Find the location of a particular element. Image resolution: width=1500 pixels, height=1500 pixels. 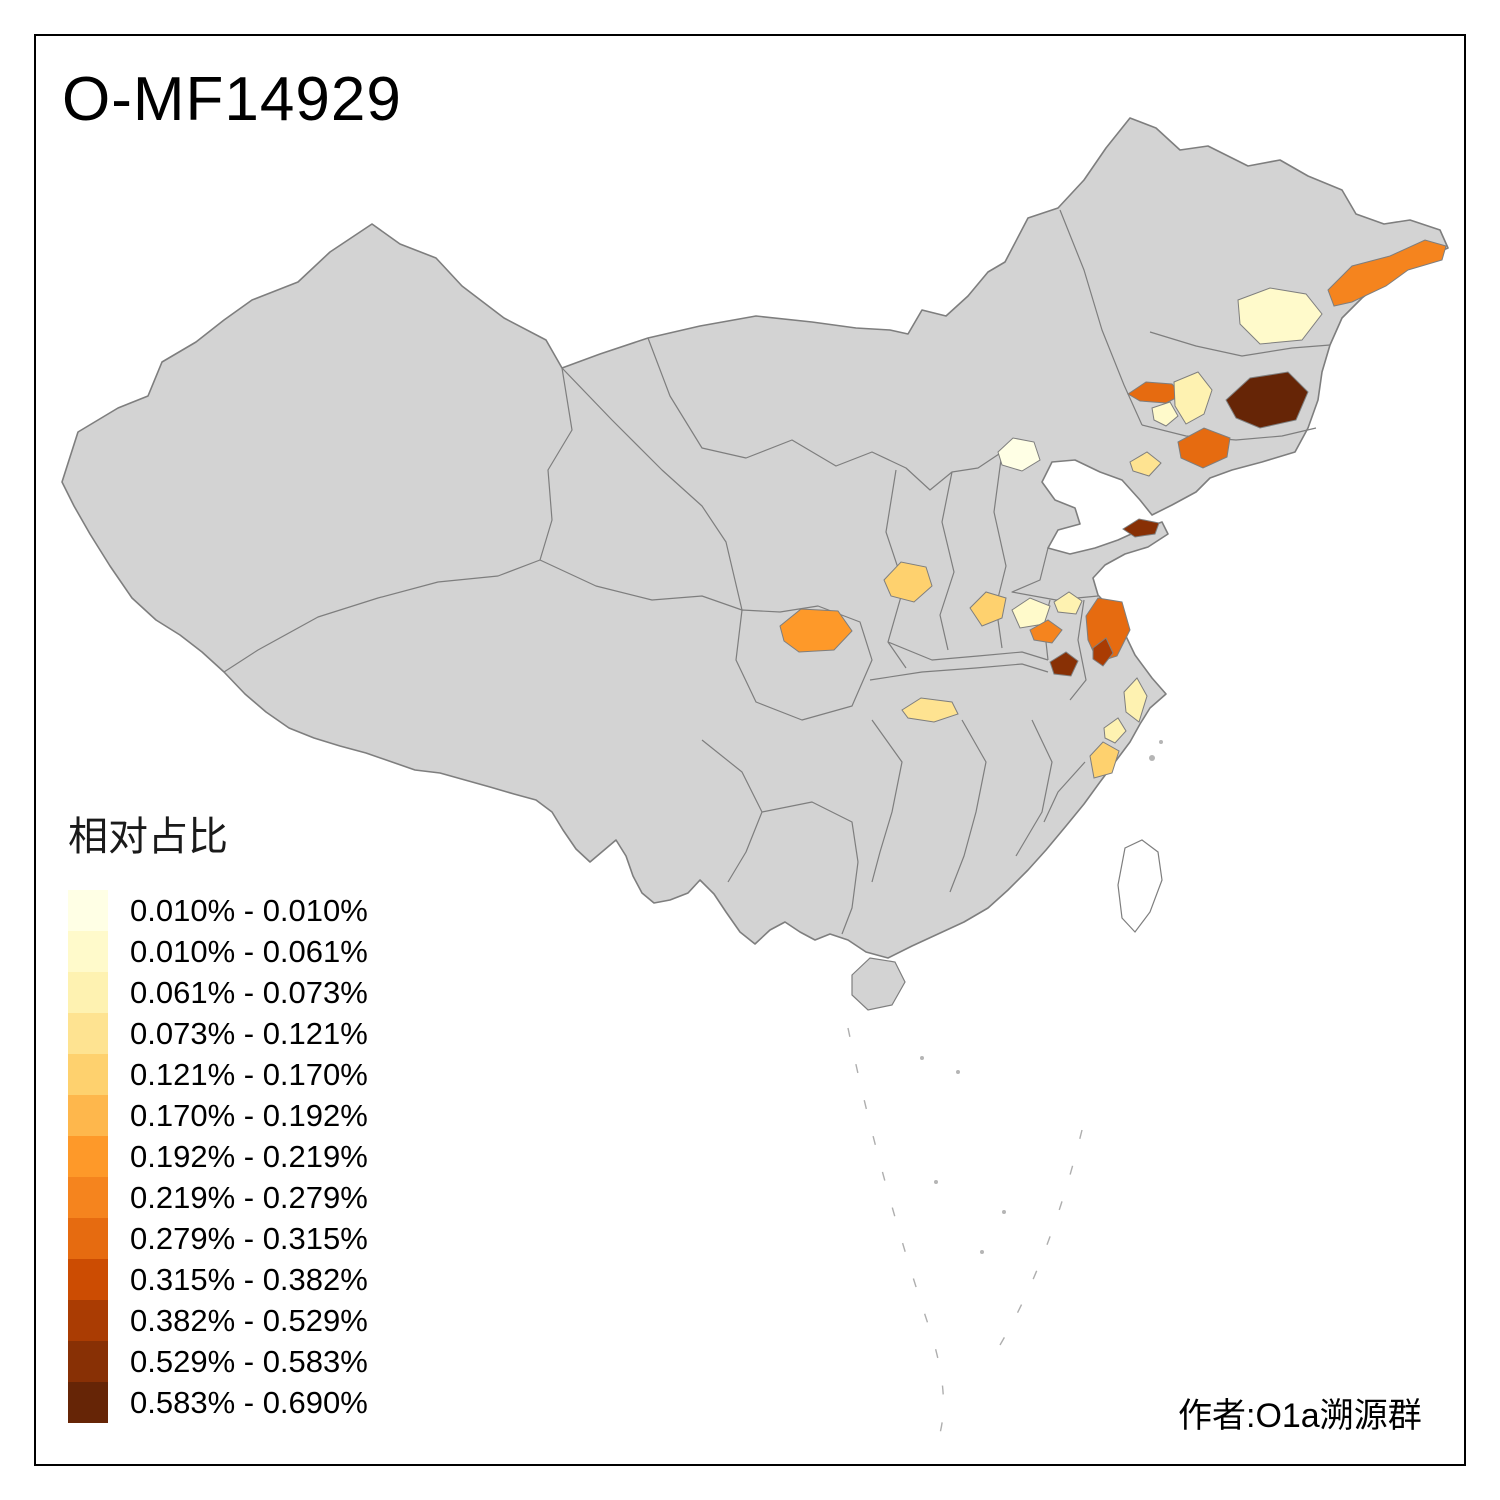

legend-title: 相对占比 is located at coordinates (148, 837).